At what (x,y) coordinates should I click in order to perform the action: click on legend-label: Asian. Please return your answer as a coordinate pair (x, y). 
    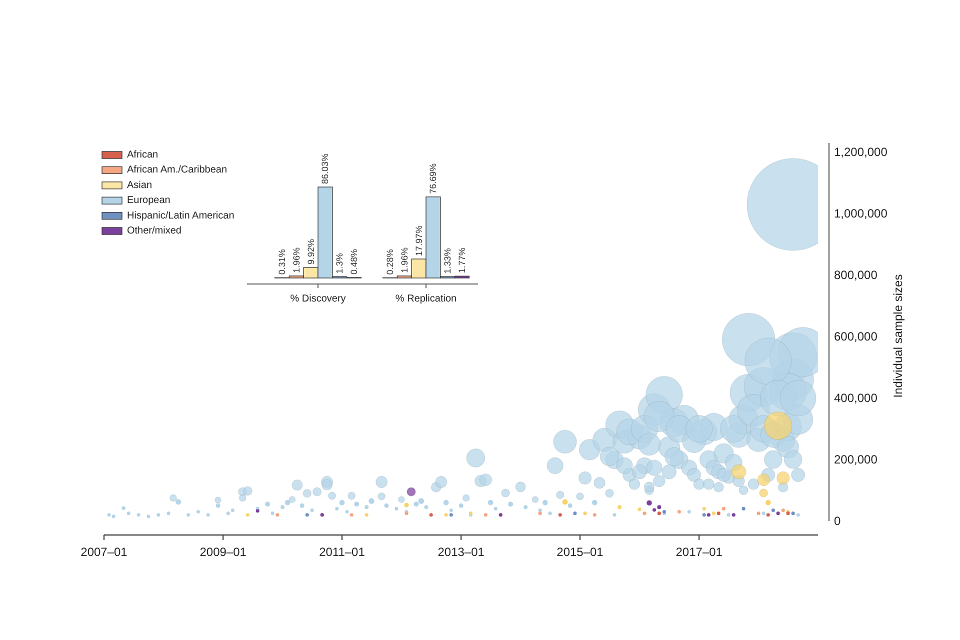
    Looking at the image, I should click on (139, 185).